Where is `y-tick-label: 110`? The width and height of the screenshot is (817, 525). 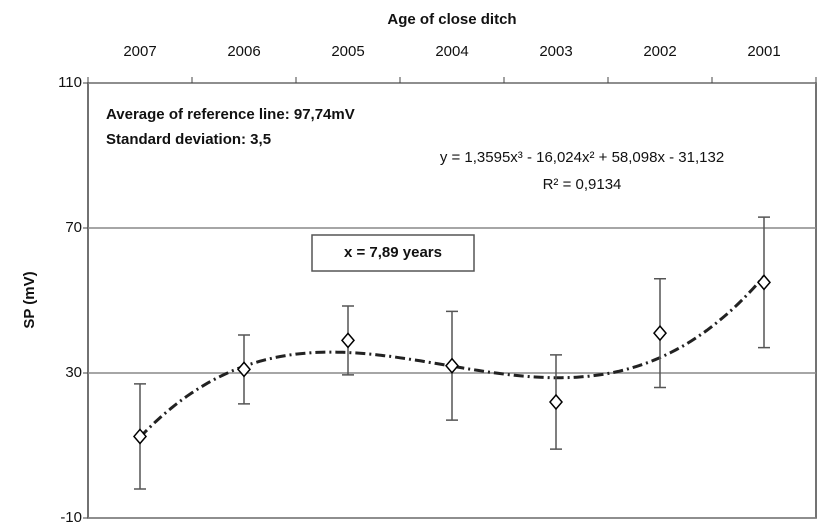 y-tick-label: 110 is located at coordinates (70, 82).